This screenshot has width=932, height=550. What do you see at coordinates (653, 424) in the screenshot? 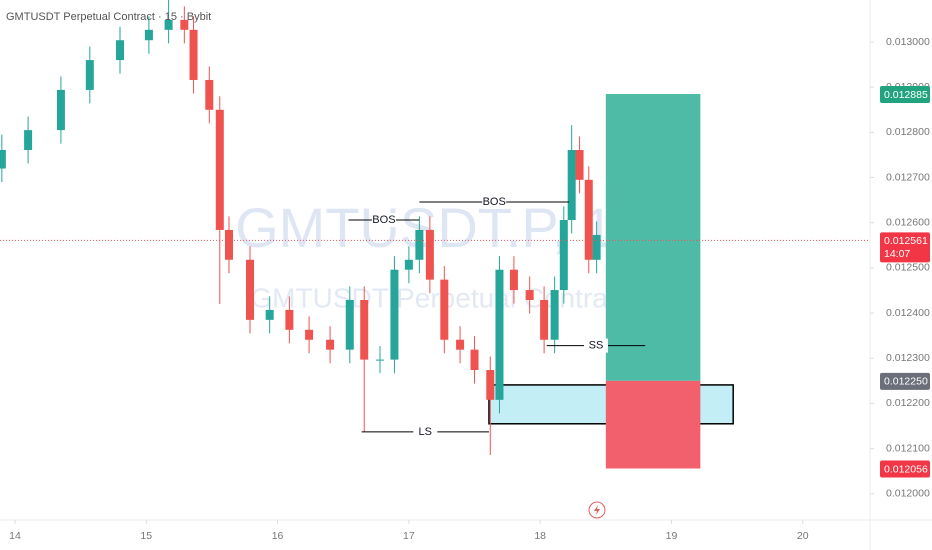
I see `loss-zone` at bounding box center [653, 424].